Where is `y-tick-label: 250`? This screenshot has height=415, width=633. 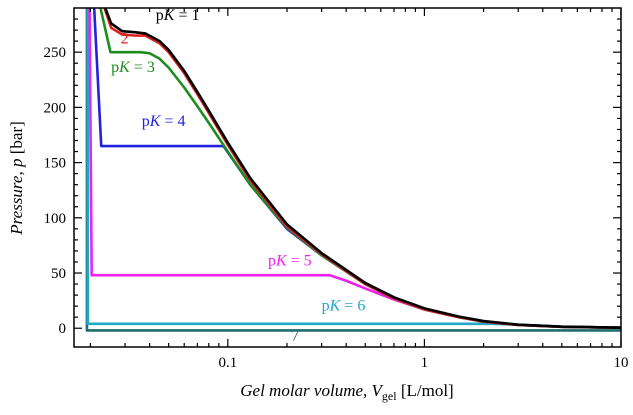 y-tick-label: 250 is located at coordinates (55, 53).